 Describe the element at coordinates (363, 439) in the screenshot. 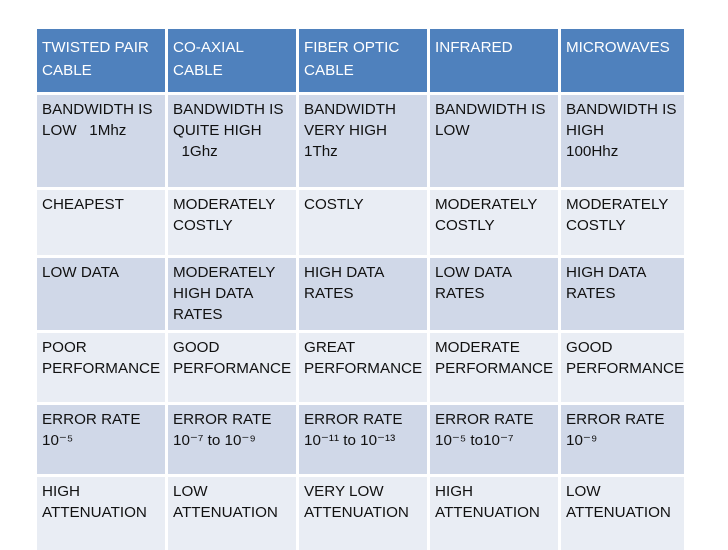

I see `cell-errorrate-fiber-optic: ERROR RATE 10⁻¹¹ to 10⁻¹³` at that location.